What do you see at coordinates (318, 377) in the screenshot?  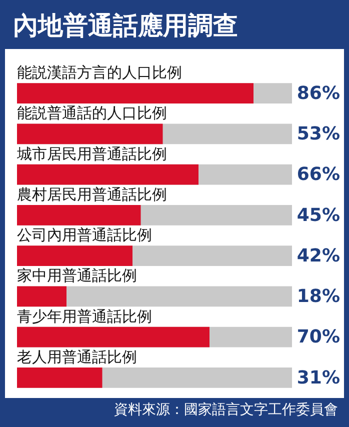 I see `data-label: 31%` at bounding box center [318, 377].